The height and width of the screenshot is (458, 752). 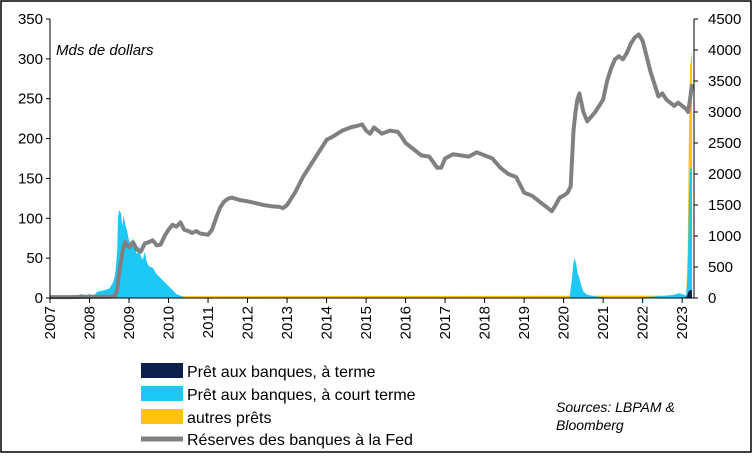 I want to click on y-right-tick-label: 4000, so click(x=724, y=50).